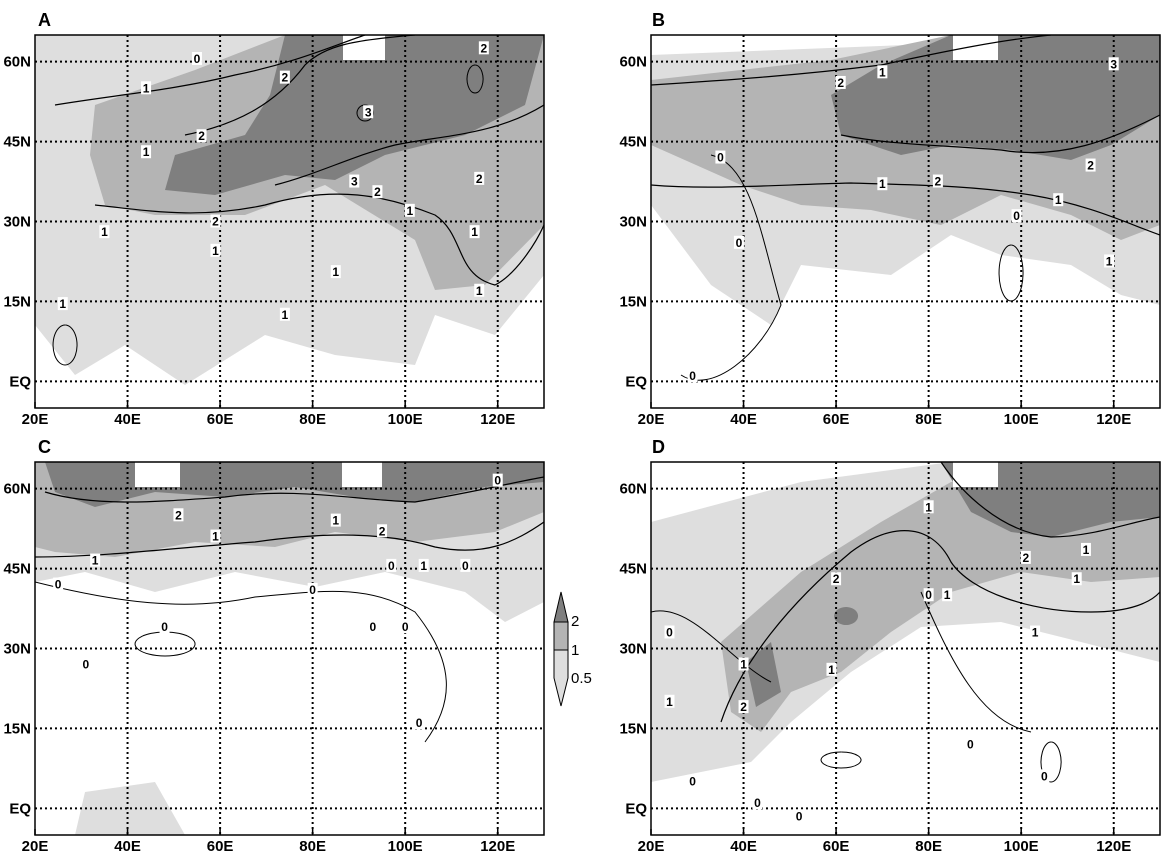  Describe the element at coordinates (17, 222) in the screenshot. I see `panel-a-ytick-label: 30N` at that location.